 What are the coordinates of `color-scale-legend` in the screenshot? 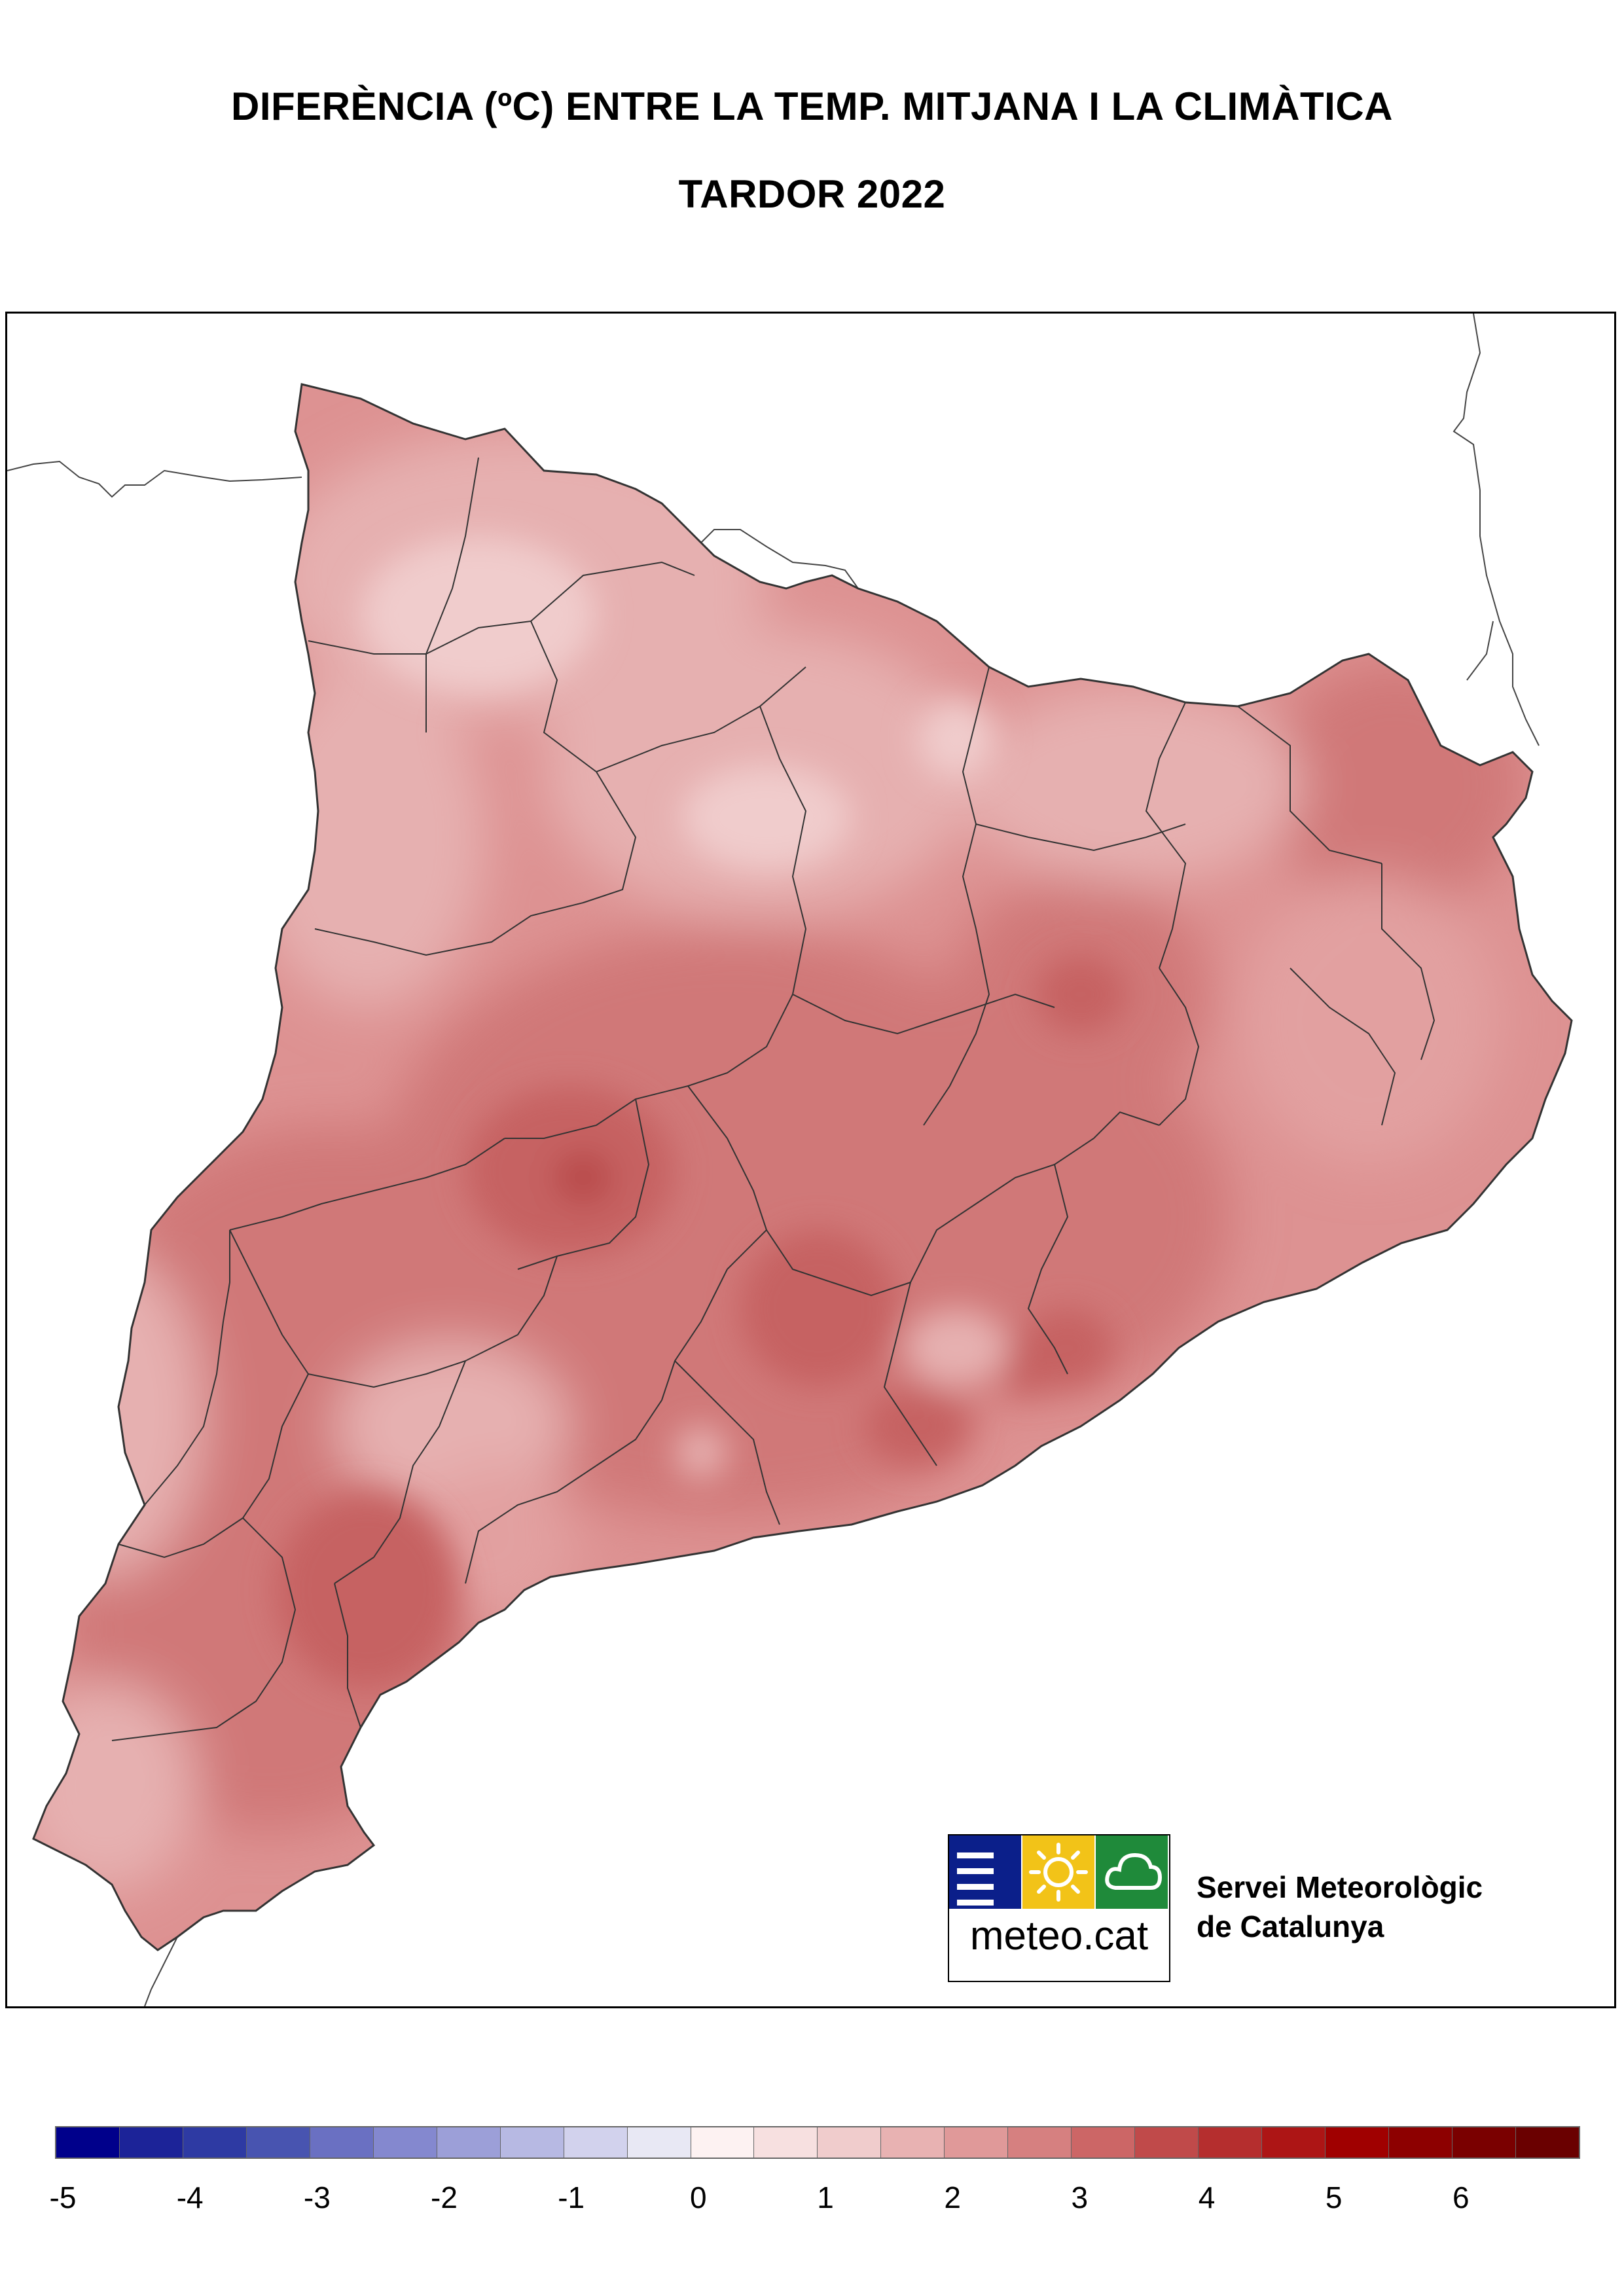 It's located at (817, 2143).